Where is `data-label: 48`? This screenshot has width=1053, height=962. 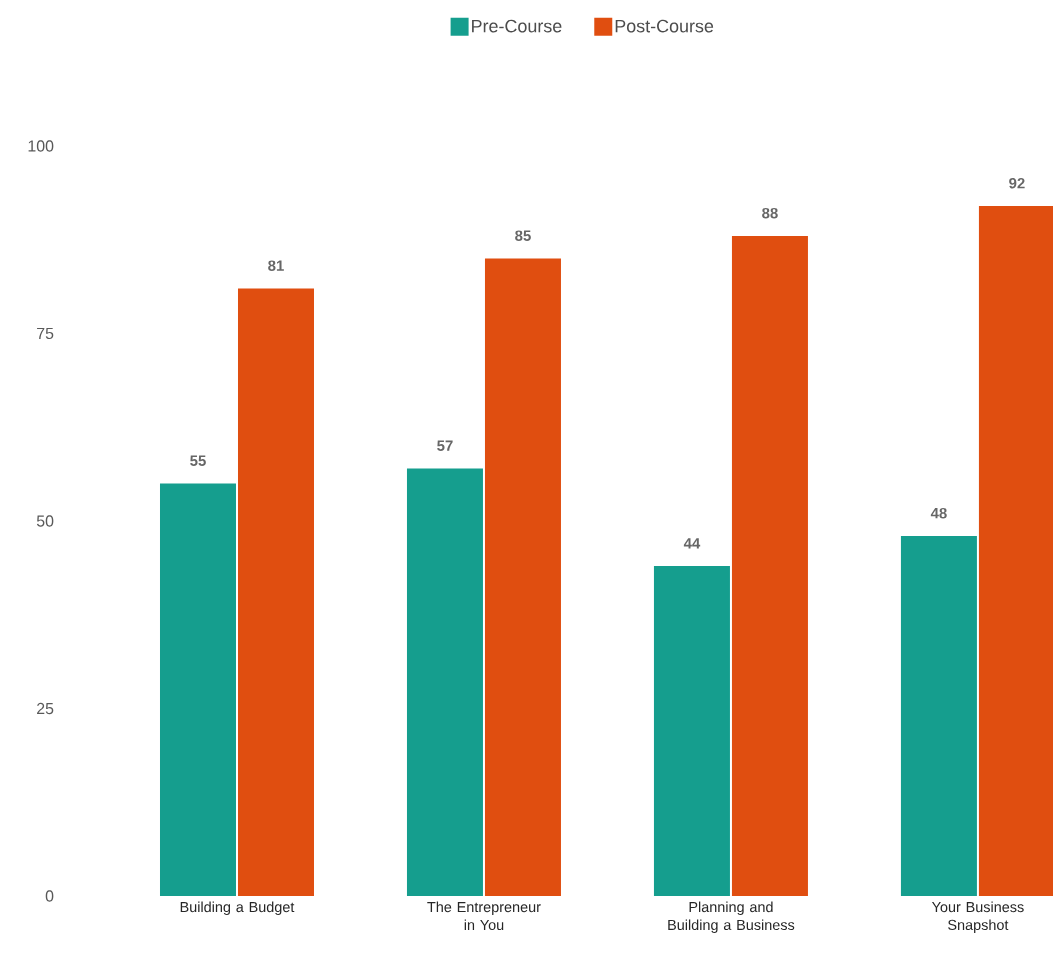
data-label: 48 is located at coordinates (938, 513).